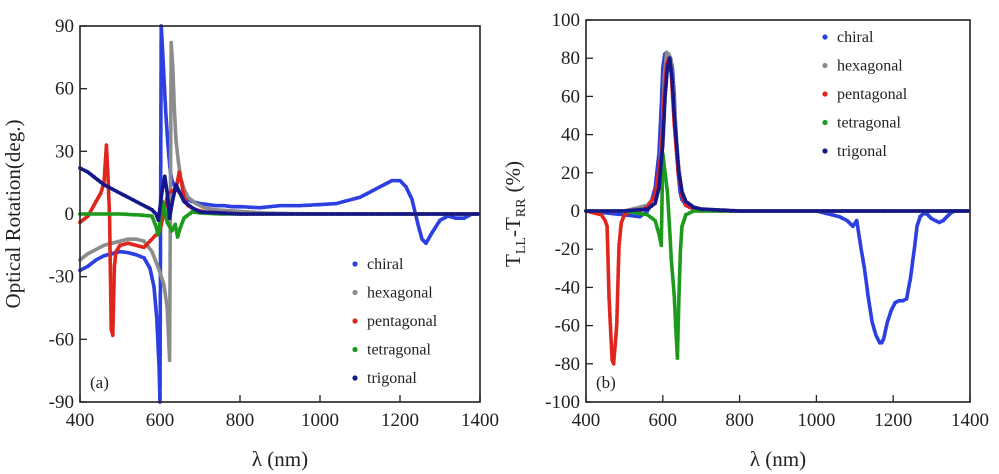 This screenshot has height=474, width=999. What do you see at coordinates (663, 420) in the screenshot?
I see `panel-b-x-tick-label: 600` at bounding box center [663, 420].